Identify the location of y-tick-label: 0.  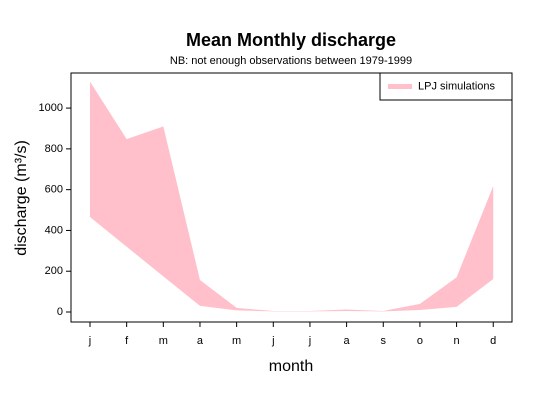
(60, 312).